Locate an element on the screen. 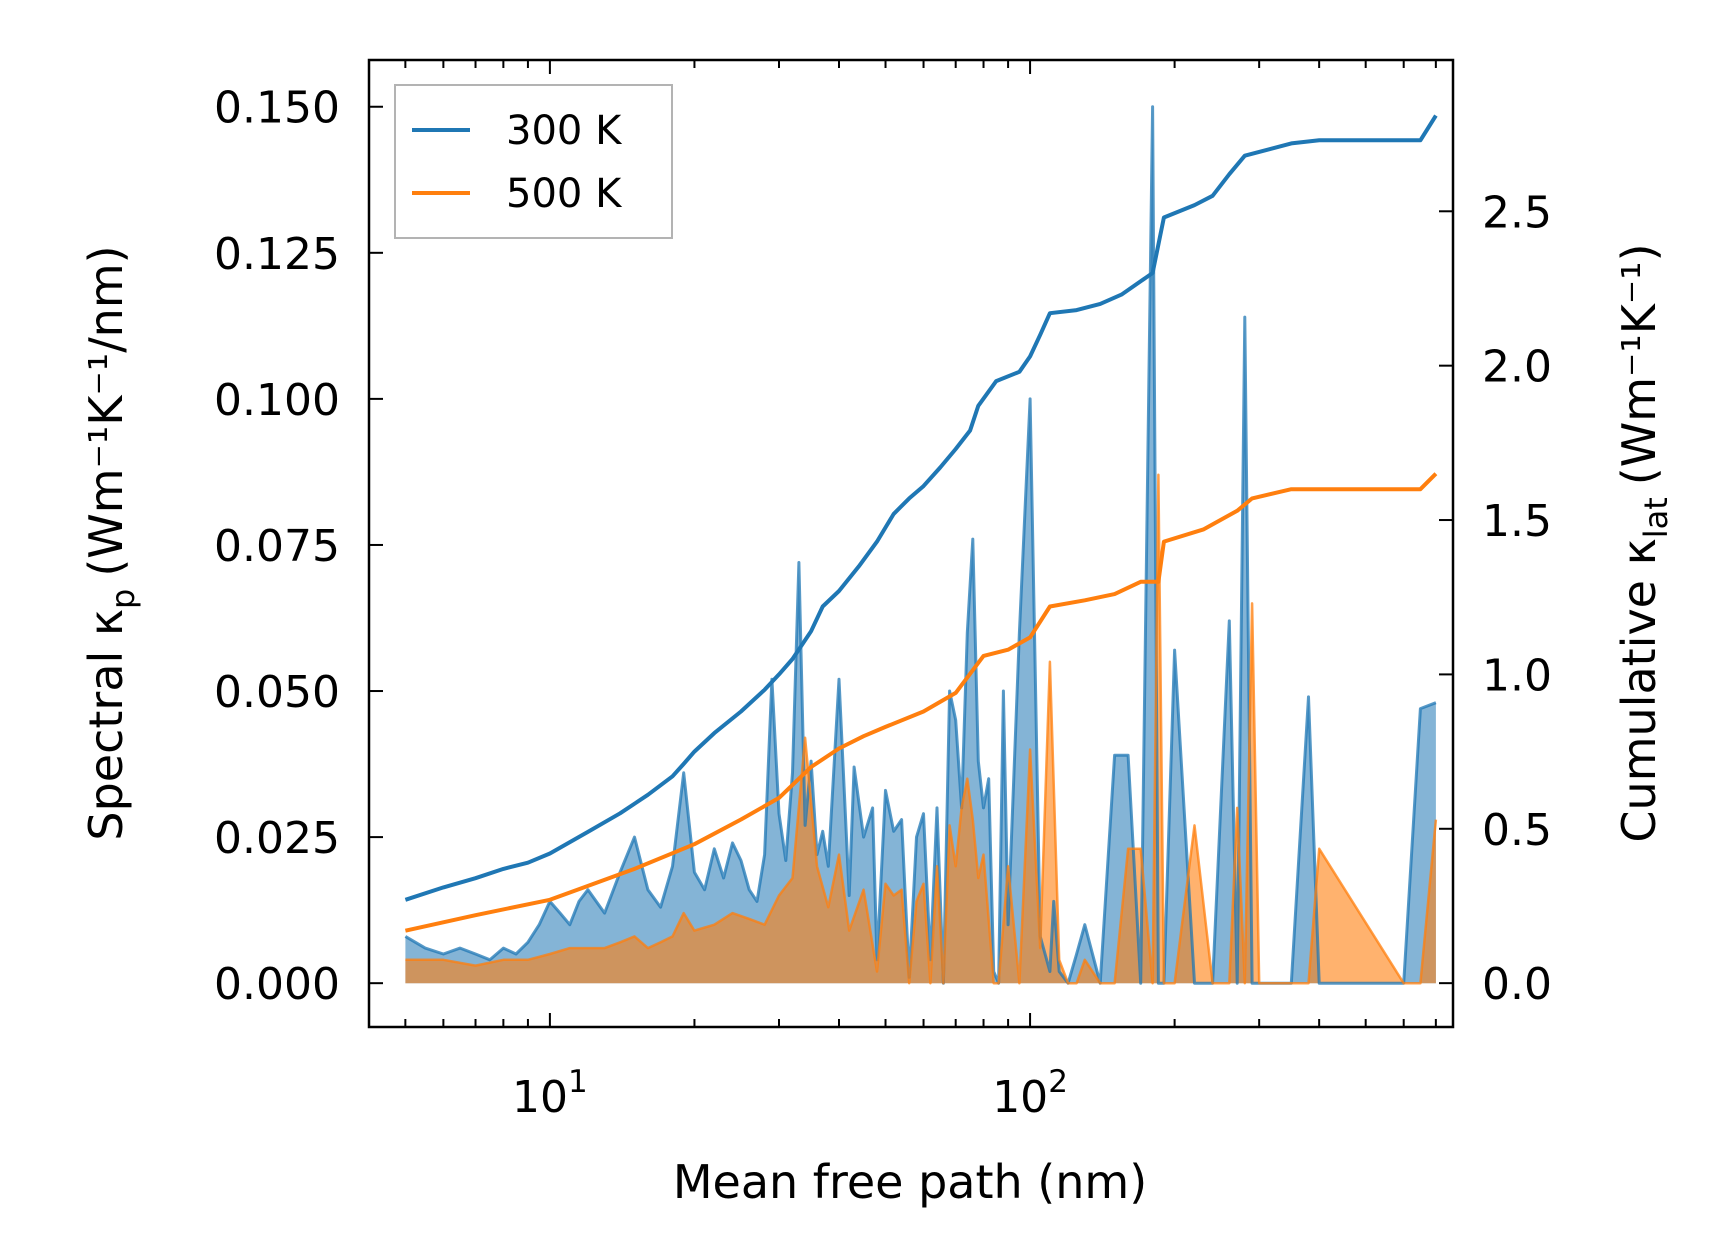 The image size is (1716, 1254). y-right-tick-label: 1.0 is located at coordinates (1517, 675).